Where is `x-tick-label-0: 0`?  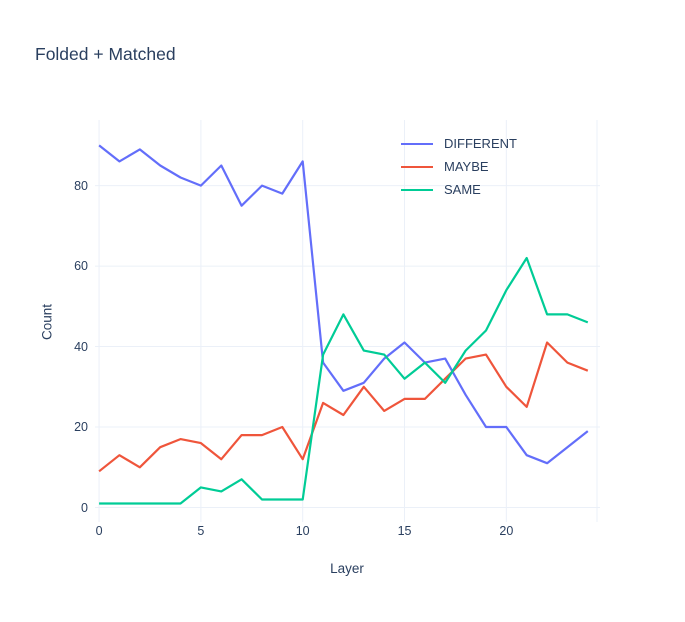
x-tick-label-0: 0 is located at coordinates (99, 531).